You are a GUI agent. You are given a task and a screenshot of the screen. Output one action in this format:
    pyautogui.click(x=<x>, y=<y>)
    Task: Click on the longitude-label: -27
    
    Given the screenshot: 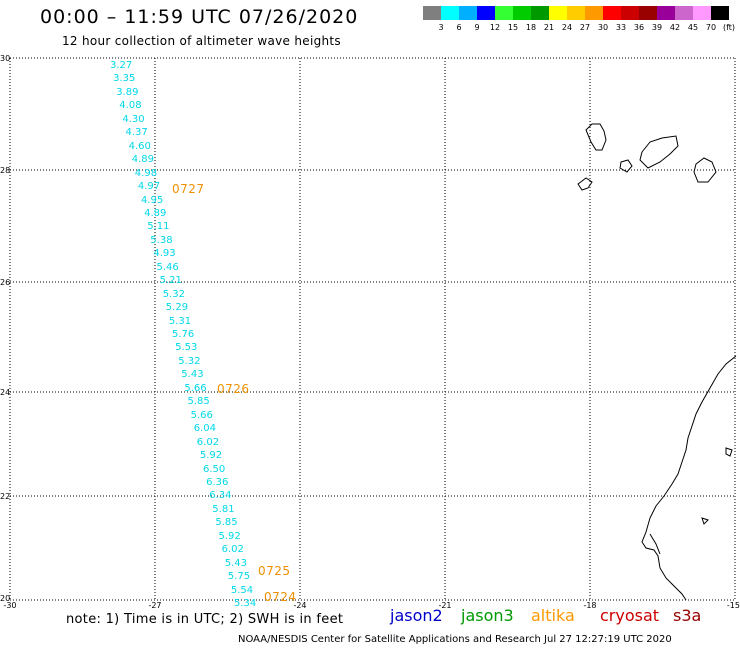 What is the action you would take?
    pyautogui.click(x=155, y=605)
    